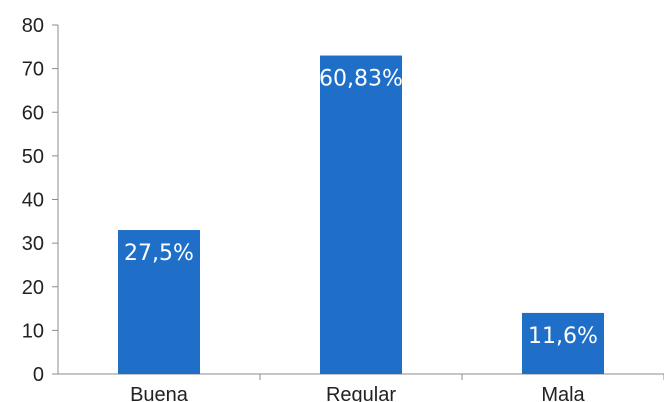 The height and width of the screenshot is (402, 664). Describe the element at coordinates (563, 393) in the screenshot. I see `x-label-mala: Mala` at that location.